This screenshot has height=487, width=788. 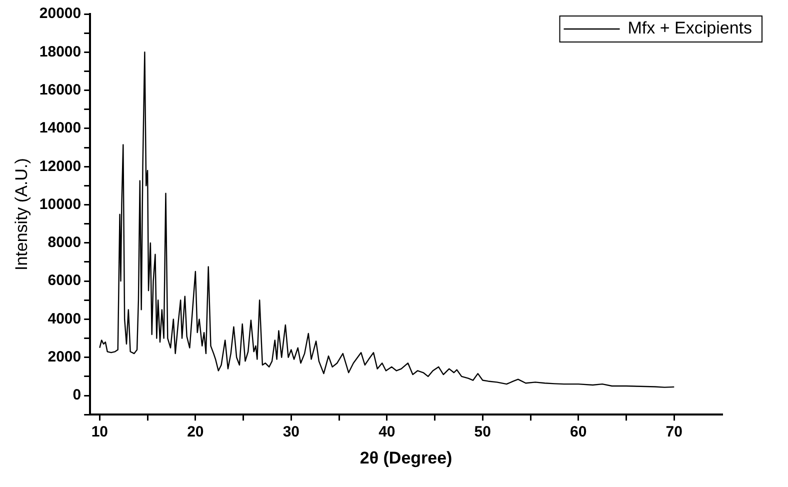 What do you see at coordinates (65, 243) in the screenshot?
I see `y-tick-label: 8000` at bounding box center [65, 243].